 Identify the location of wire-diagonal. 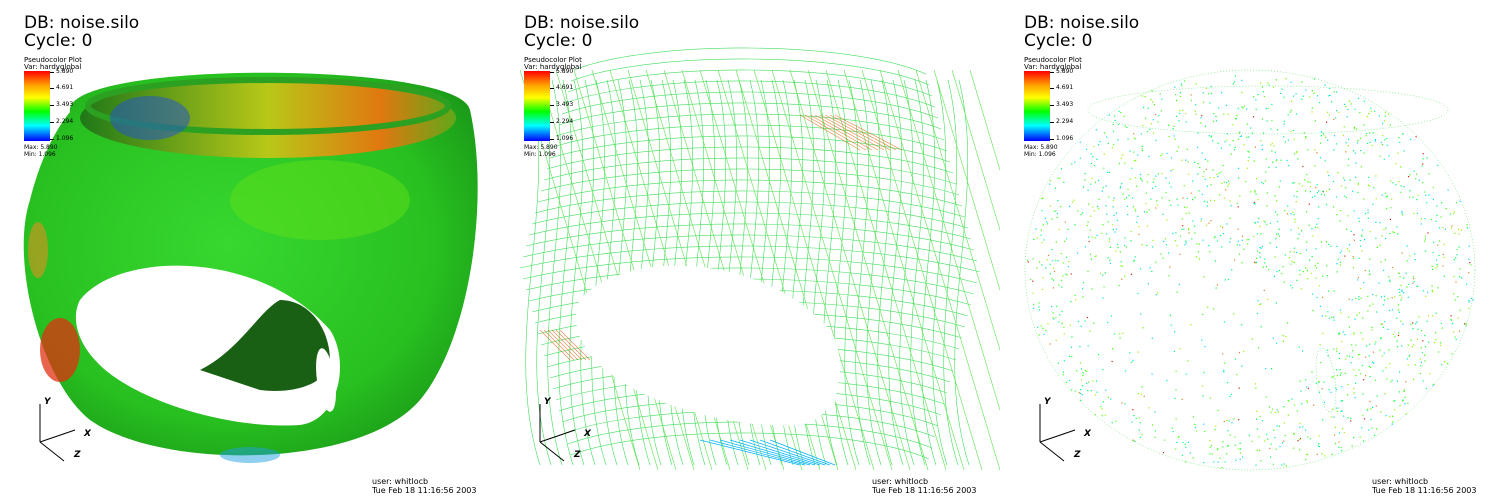
(886, 270).